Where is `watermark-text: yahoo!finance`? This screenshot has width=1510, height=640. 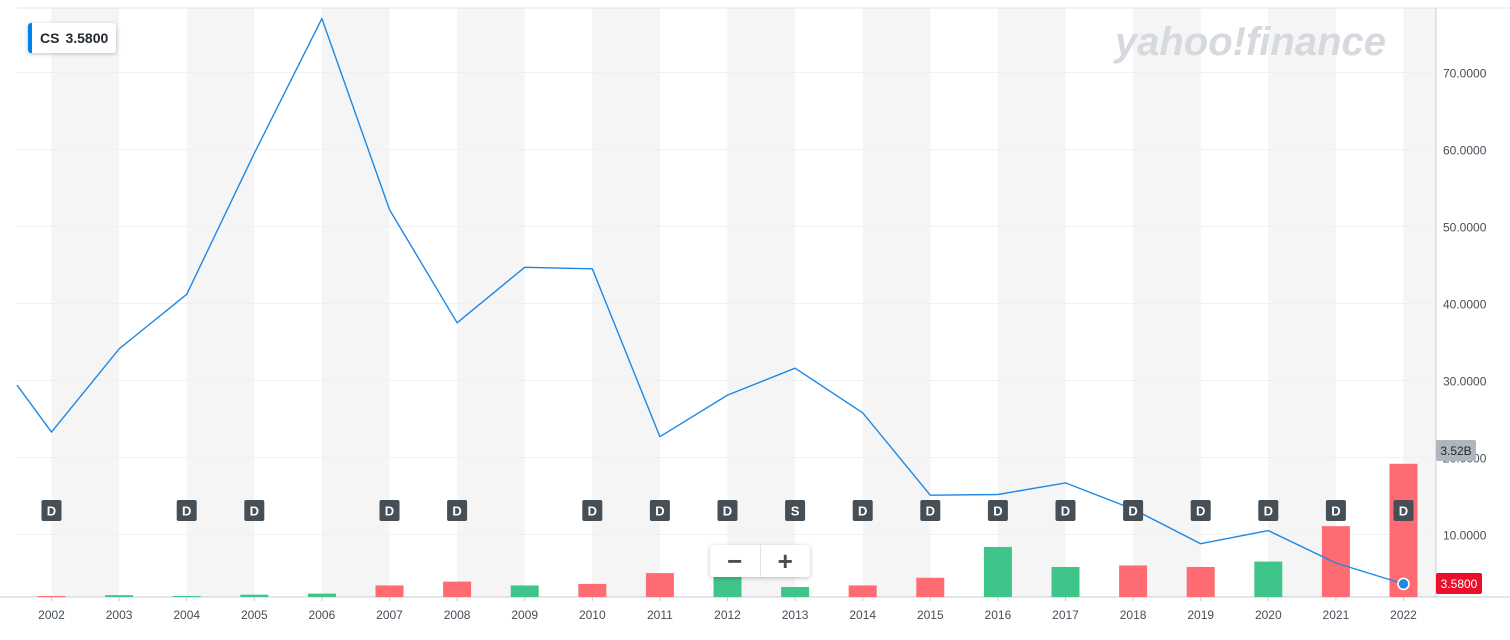
watermark-text: yahoo!finance is located at coordinates (1249, 42).